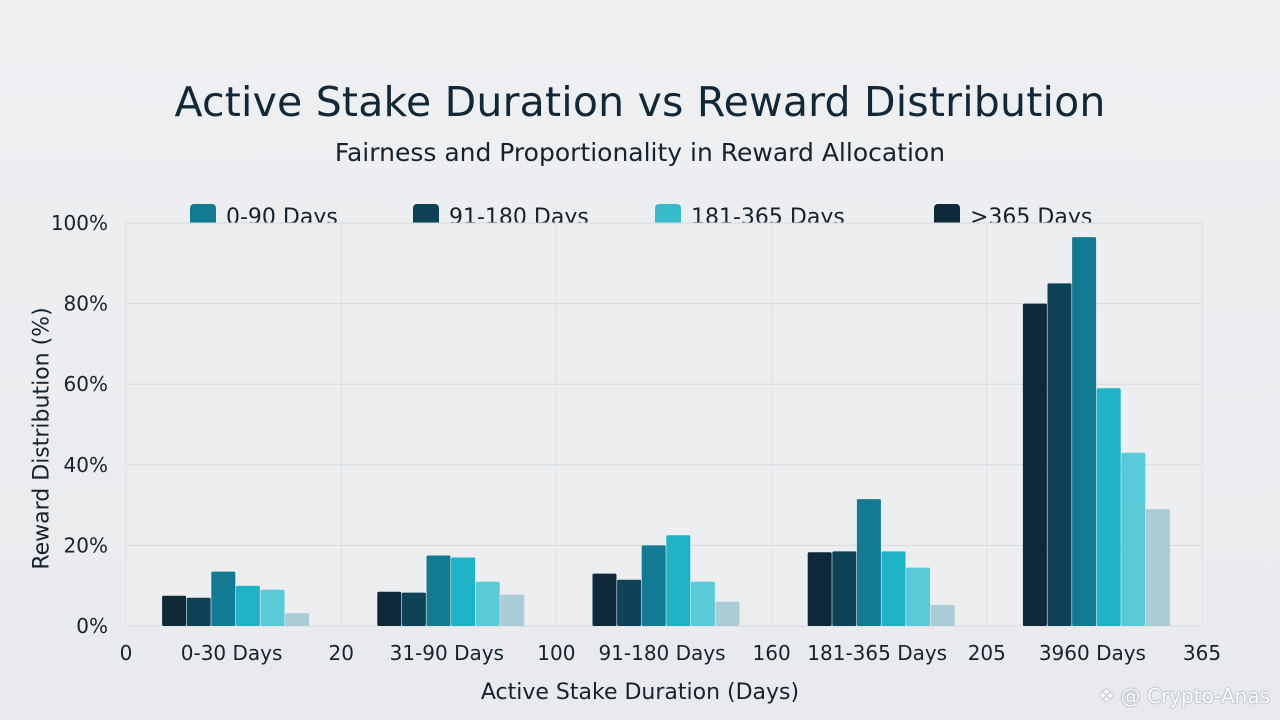  What do you see at coordinates (1195, 696) in the screenshot?
I see `watermark-text: @ Crypto-Anas` at bounding box center [1195, 696].